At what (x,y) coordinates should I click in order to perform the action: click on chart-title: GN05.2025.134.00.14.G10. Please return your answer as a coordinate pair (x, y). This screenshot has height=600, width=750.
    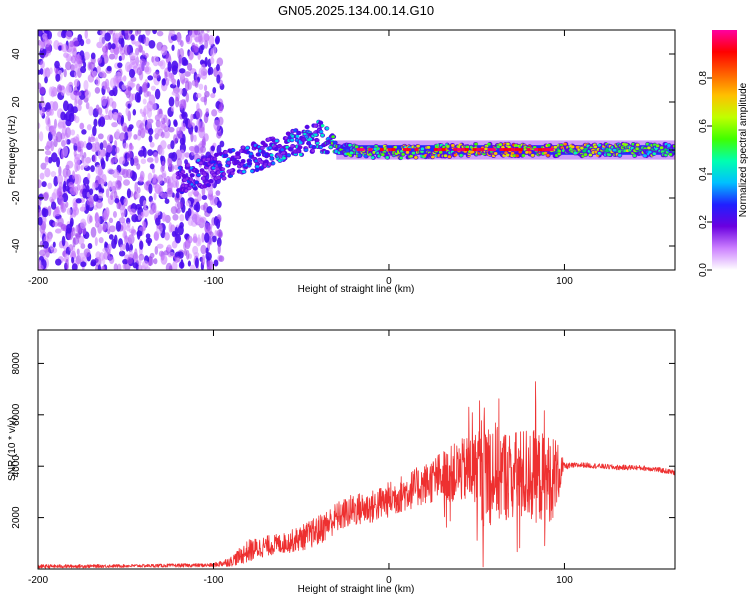
    Looking at the image, I should click on (356, 10).